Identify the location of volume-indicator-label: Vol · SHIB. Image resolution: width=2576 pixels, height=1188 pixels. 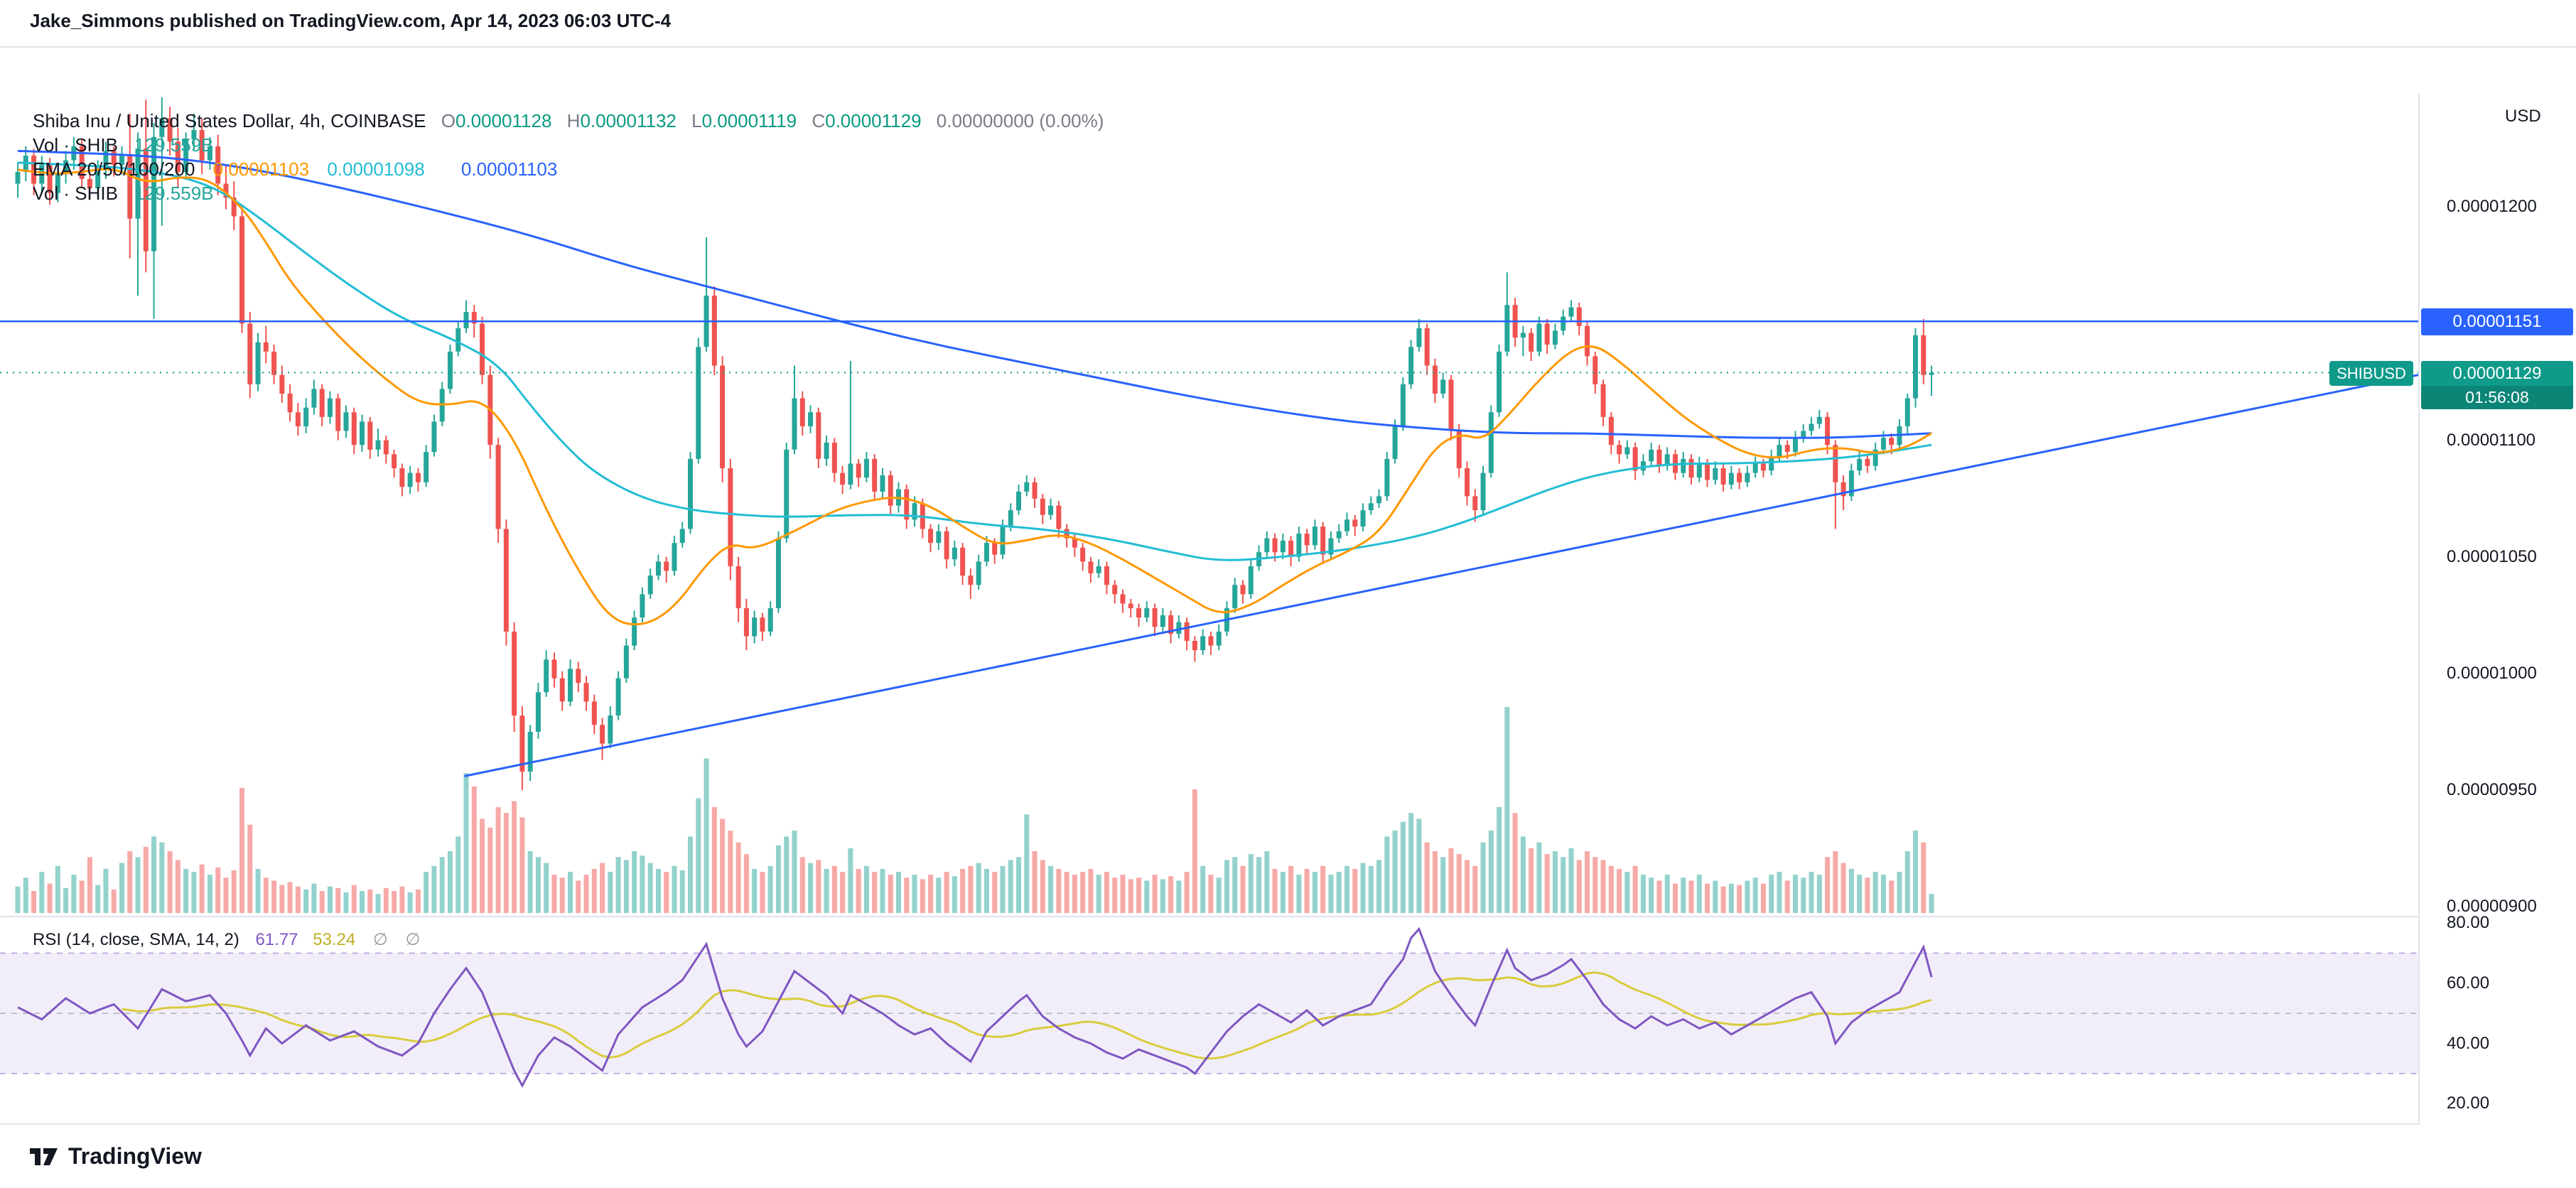
(75, 145).